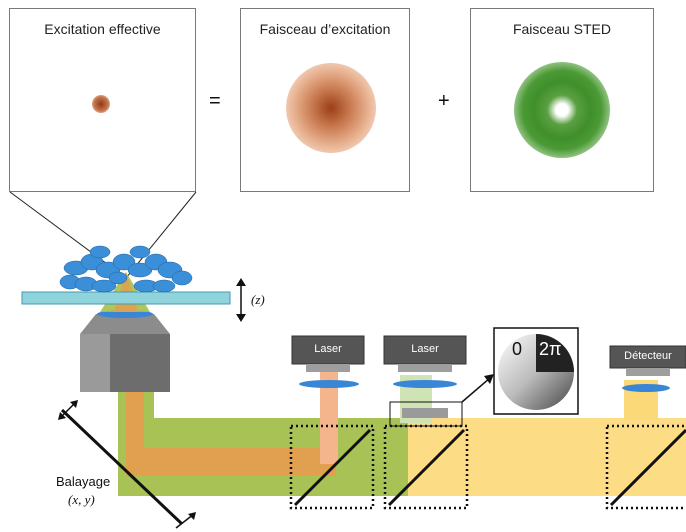 The height and width of the screenshot is (532, 686). What do you see at coordinates (101, 104) in the screenshot?
I see `effective-psf-spot` at bounding box center [101, 104].